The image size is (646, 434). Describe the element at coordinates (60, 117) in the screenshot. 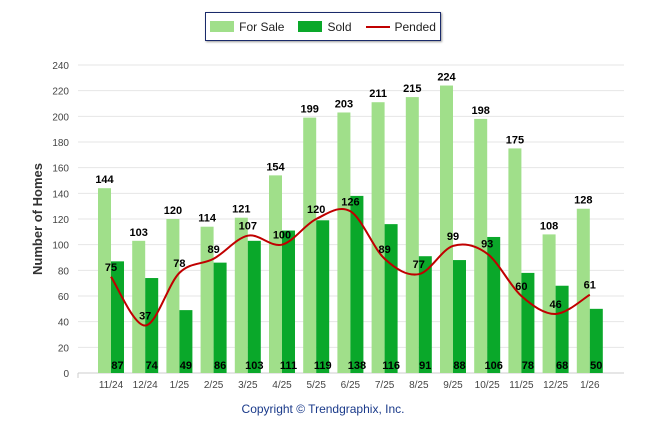

I see `y-tick-label: 200` at that location.